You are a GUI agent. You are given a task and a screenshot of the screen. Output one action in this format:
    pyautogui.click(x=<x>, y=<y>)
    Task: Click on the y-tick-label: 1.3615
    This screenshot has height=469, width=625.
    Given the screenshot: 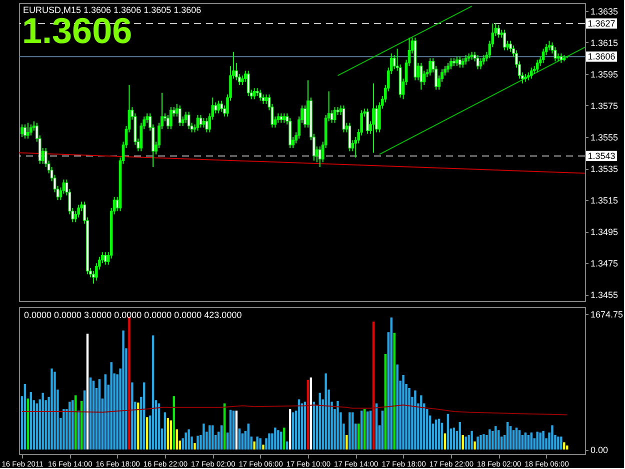 What is the action you would take?
    pyautogui.click(x=604, y=43)
    